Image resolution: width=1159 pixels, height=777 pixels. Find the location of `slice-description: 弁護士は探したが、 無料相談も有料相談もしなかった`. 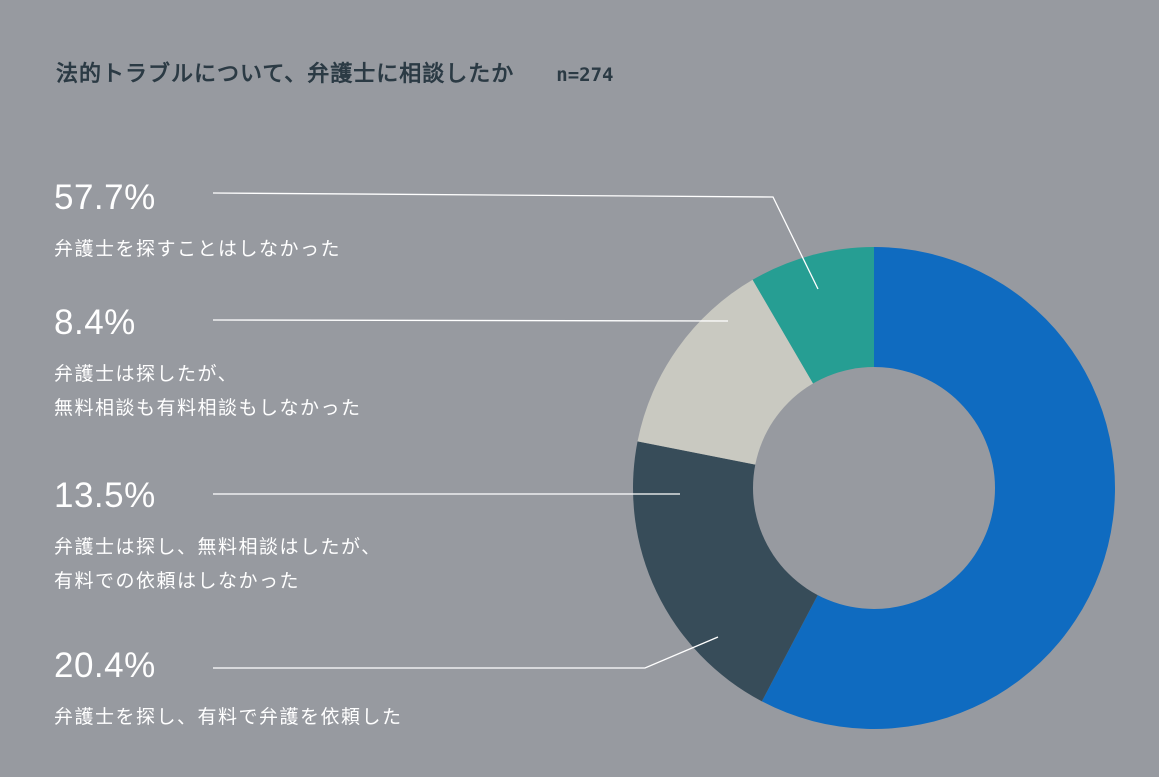

slice-description: 弁護士は探したが、 無料相談も有料相談もしなかった is located at coordinates (208, 391).